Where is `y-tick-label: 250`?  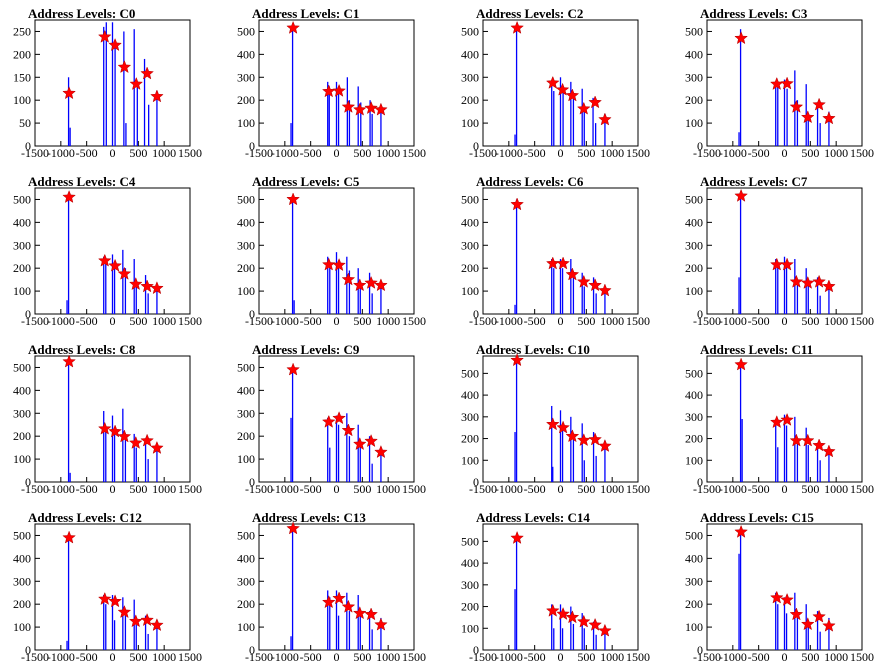
y-tick-label: 250 is located at coordinates (22, 31).